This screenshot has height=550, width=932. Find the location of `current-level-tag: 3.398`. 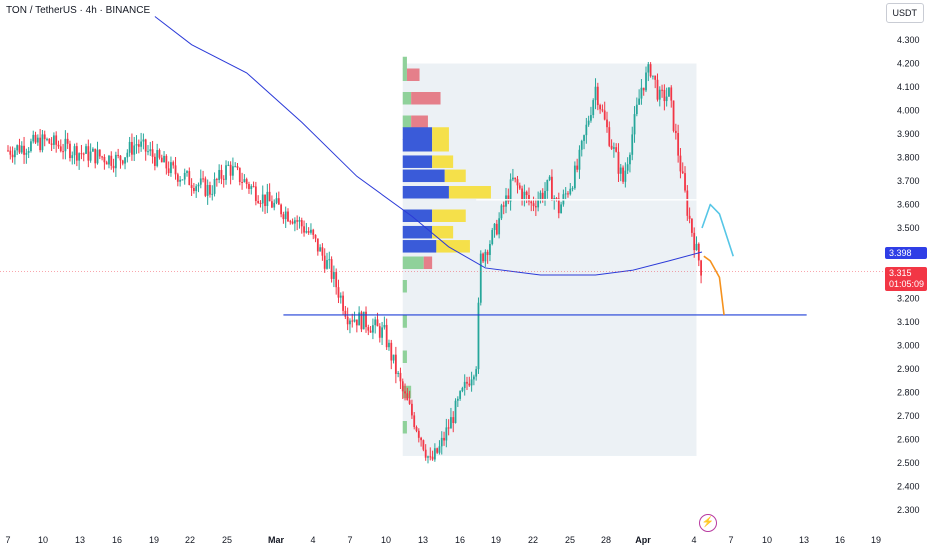

current-level-tag: 3.398 is located at coordinates (906, 253).